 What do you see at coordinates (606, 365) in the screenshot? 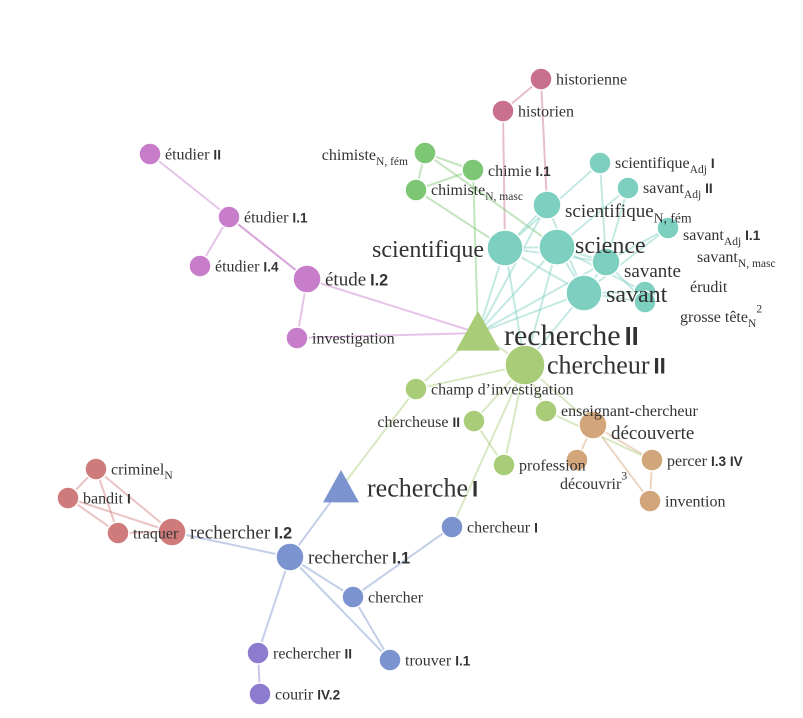
I see `node-label: chercheur II` at bounding box center [606, 365].